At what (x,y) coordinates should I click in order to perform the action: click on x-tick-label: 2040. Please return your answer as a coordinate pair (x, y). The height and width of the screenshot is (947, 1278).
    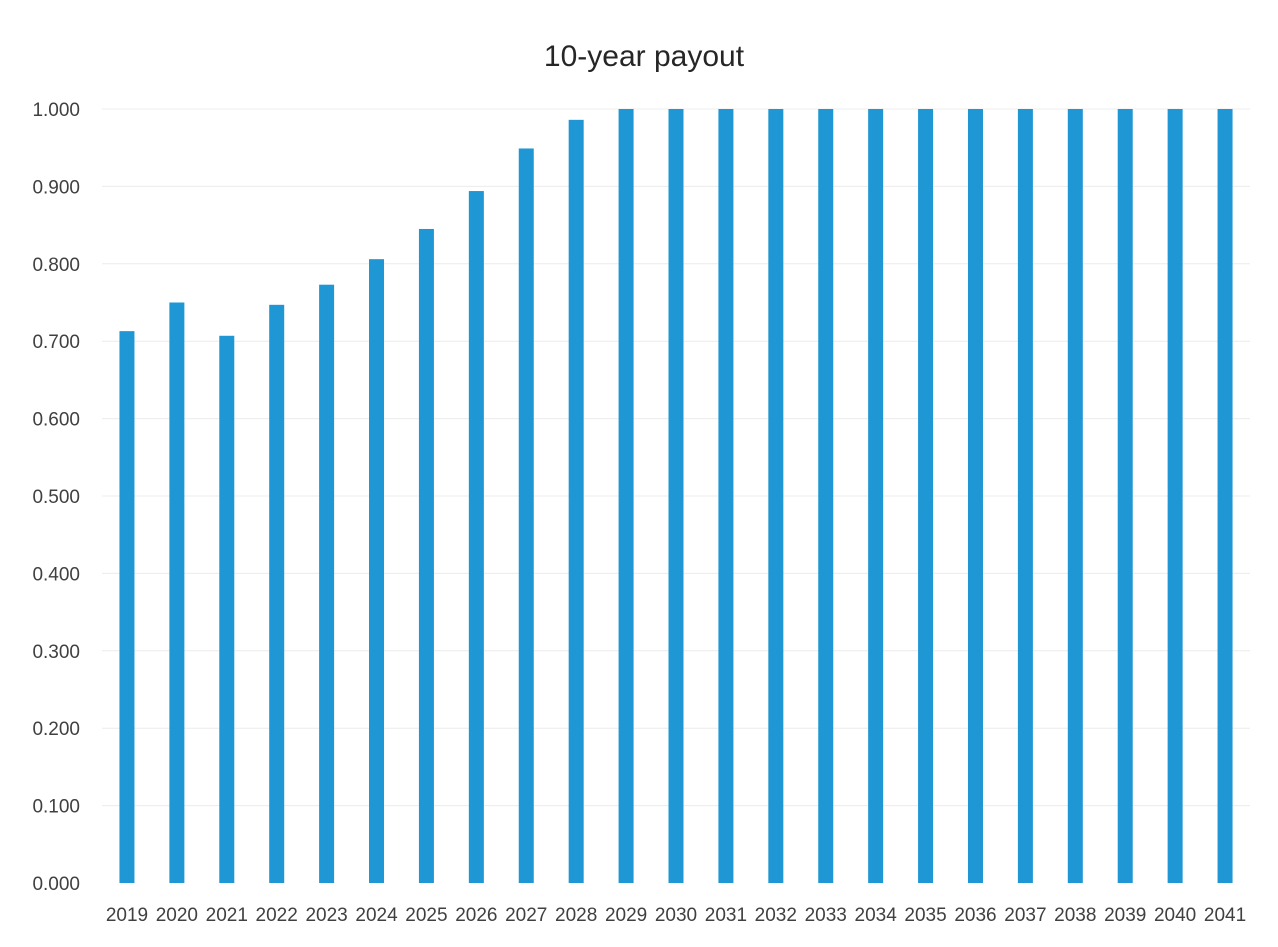
    Looking at the image, I should click on (1175, 915).